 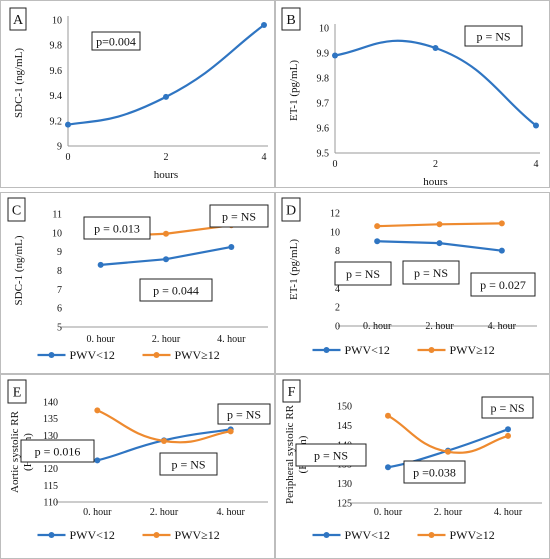 I want to click on y-axis-label: ET-1 (pg/mL), so click(x=294, y=90).